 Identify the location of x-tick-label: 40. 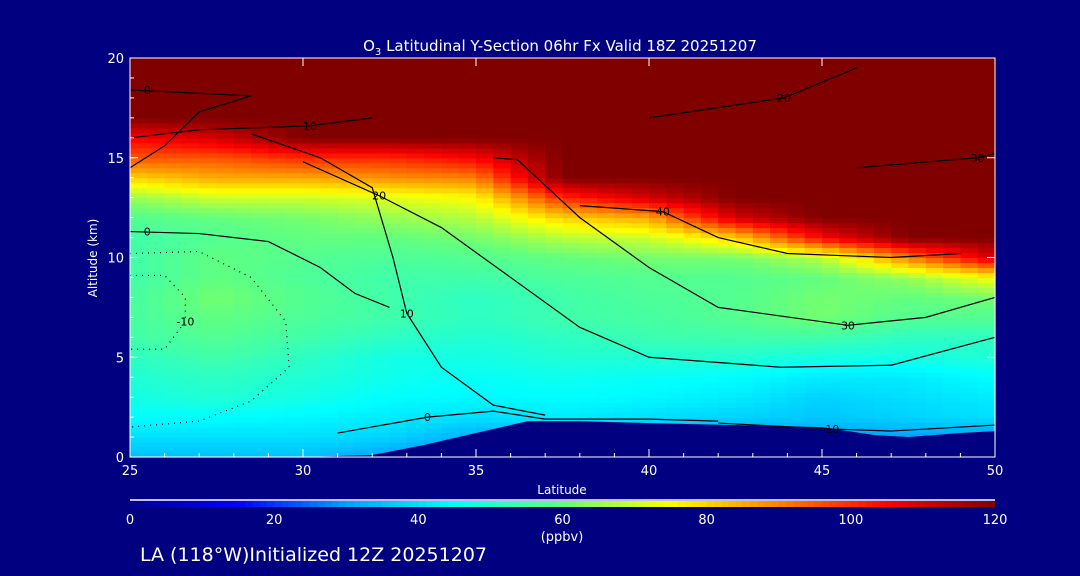
(649, 471).